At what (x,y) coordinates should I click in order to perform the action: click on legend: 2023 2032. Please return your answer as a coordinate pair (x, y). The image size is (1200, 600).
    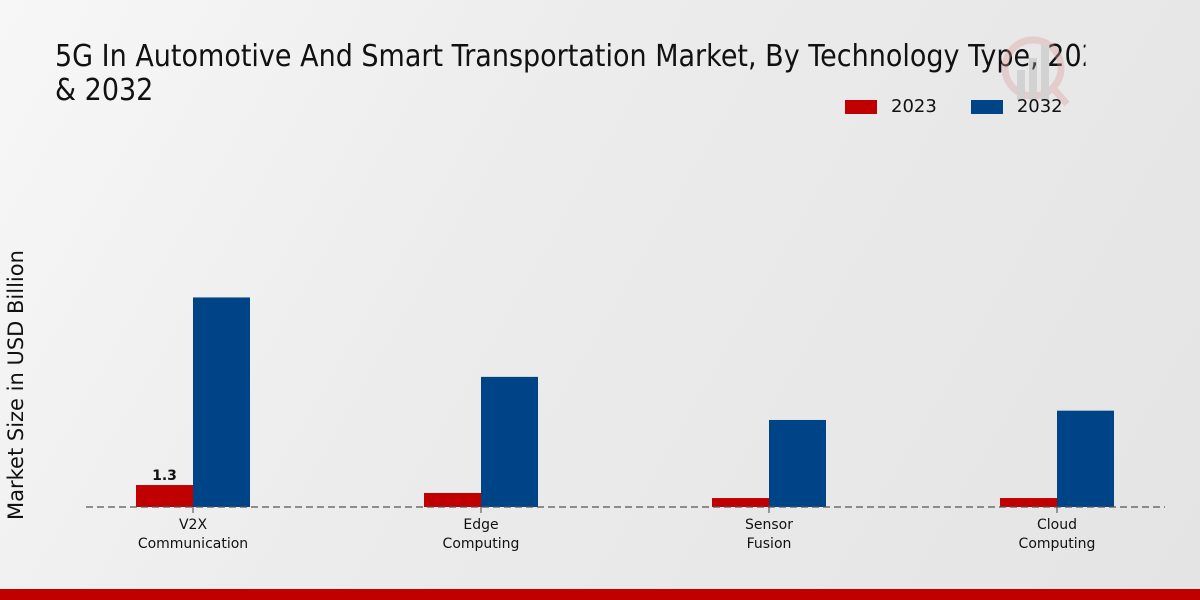
    Looking at the image, I should click on (954, 106).